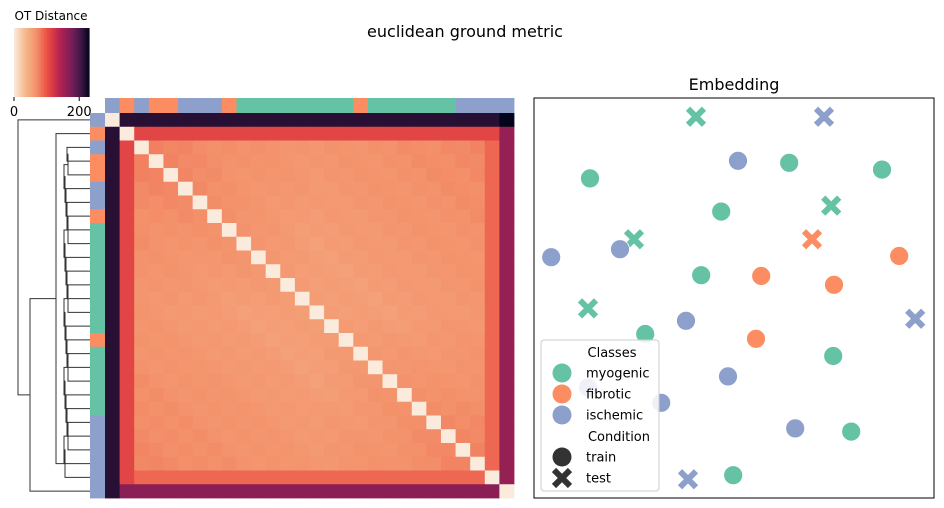 This screenshot has height=508, width=944. Describe the element at coordinates (562, 478) in the screenshot. I see `legend-marker-test` at that location.